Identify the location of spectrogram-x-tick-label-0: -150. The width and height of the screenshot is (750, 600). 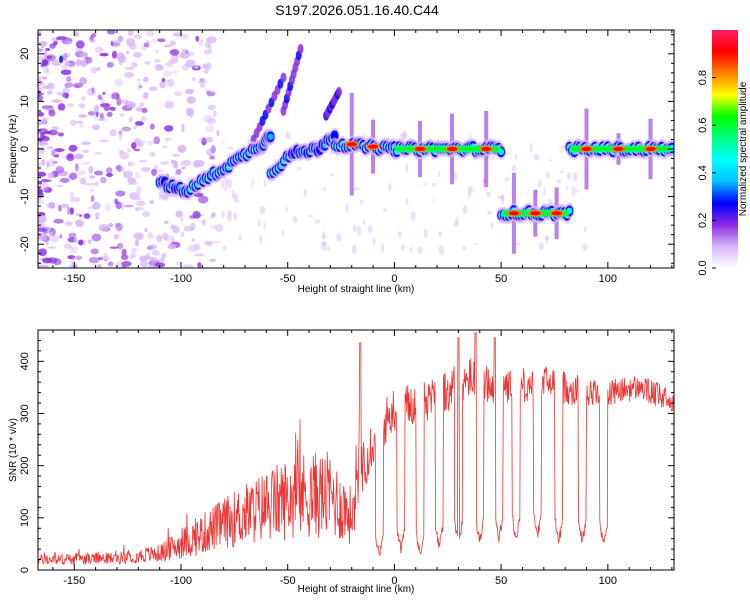
(74, 279).